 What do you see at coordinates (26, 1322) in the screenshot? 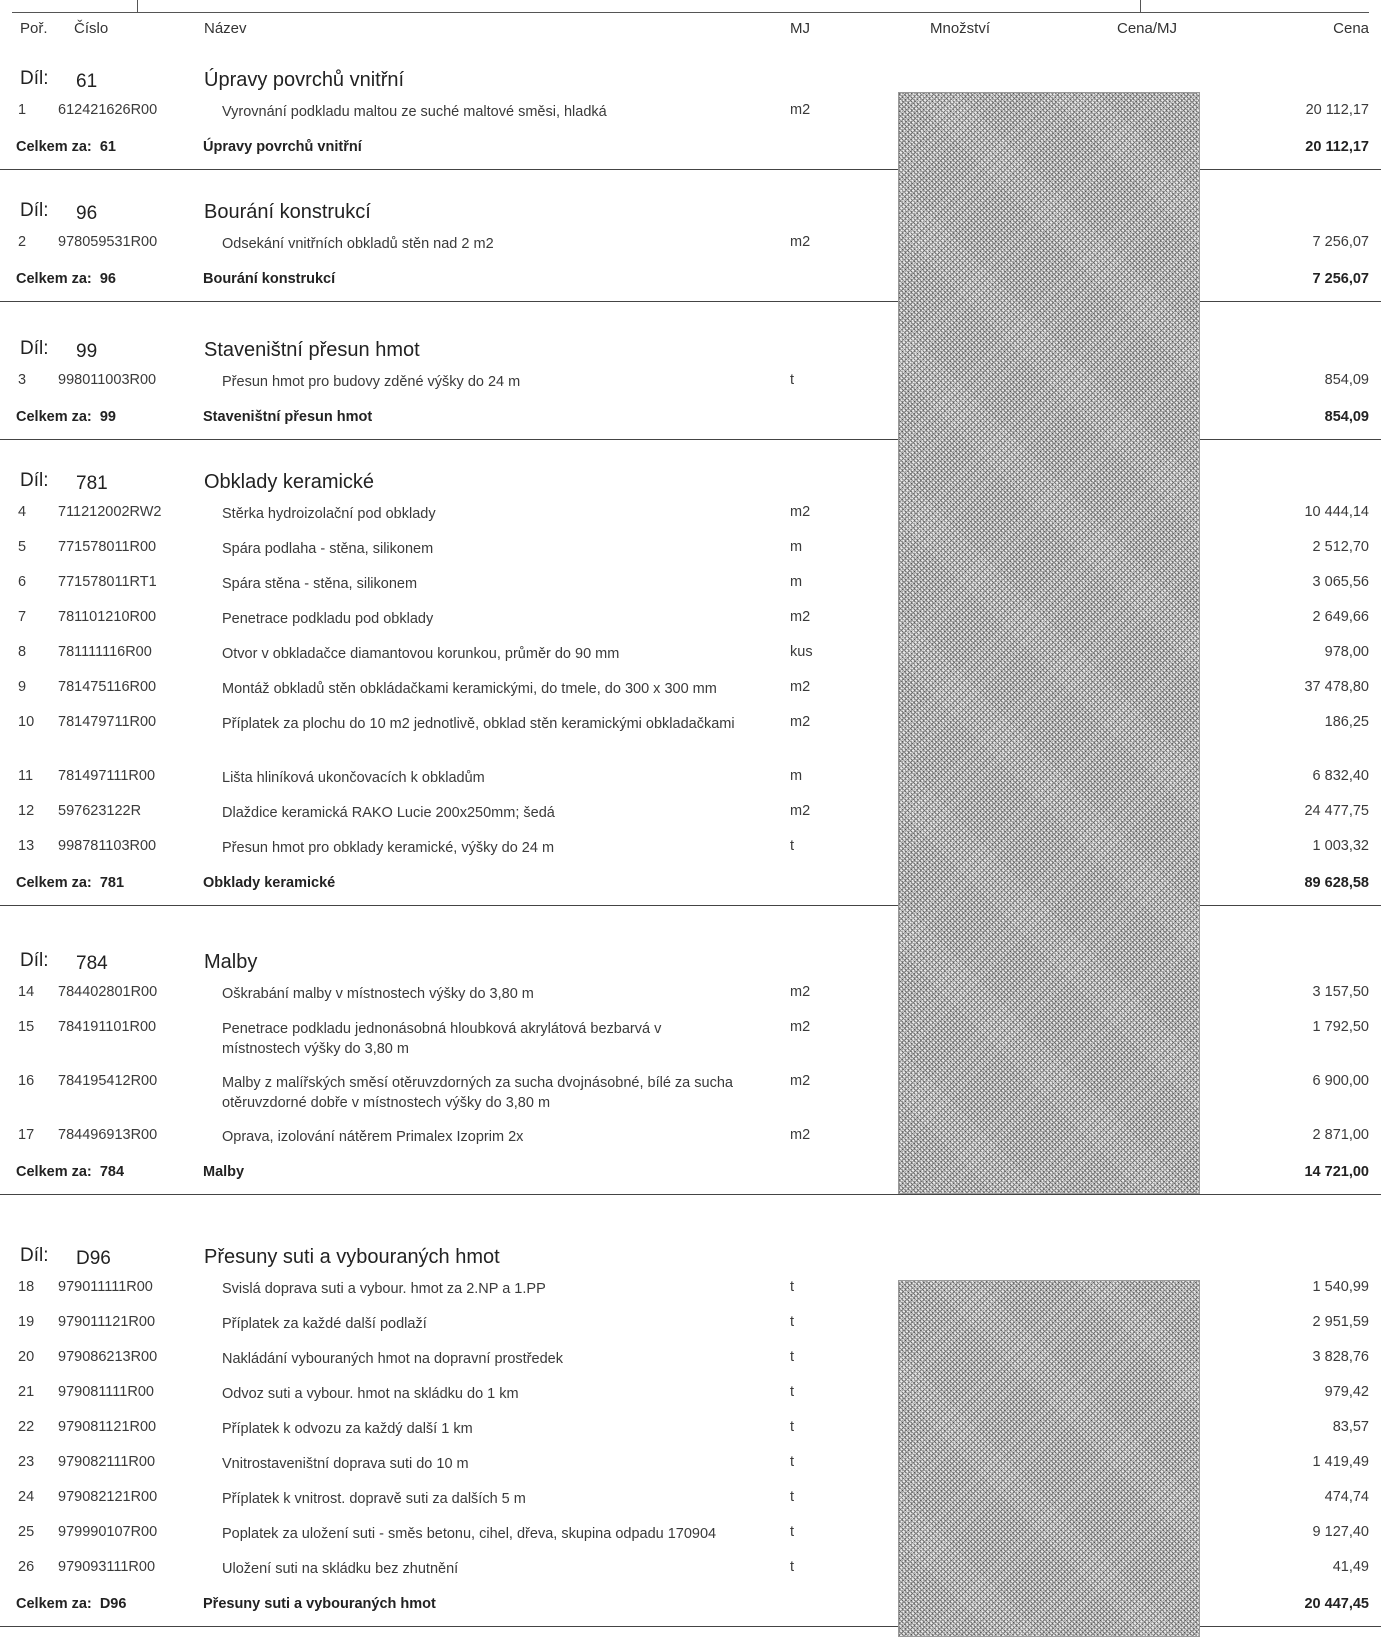
I see `row-por: 19` at bounding box center [26, 1322].